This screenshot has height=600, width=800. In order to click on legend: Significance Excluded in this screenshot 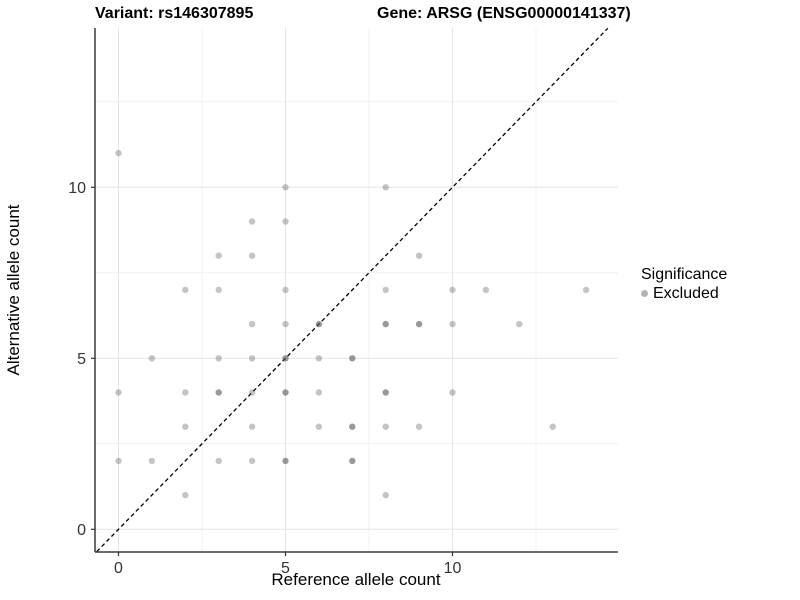, I will do `click(684, 284)`.